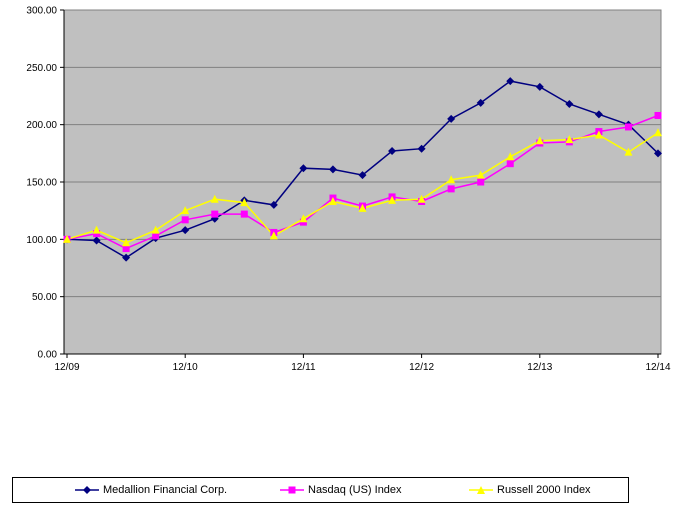 The height and width of the screenshot is (522, 680). Describe the element at coordinates (481, 490) in the screenshot. I see `legend-swatch-russell` at that location.